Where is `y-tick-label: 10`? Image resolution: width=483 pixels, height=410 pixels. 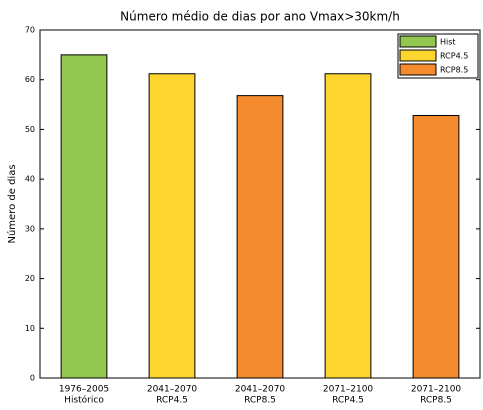
y-tick-label: 10 is located at coordinates (30, 328).